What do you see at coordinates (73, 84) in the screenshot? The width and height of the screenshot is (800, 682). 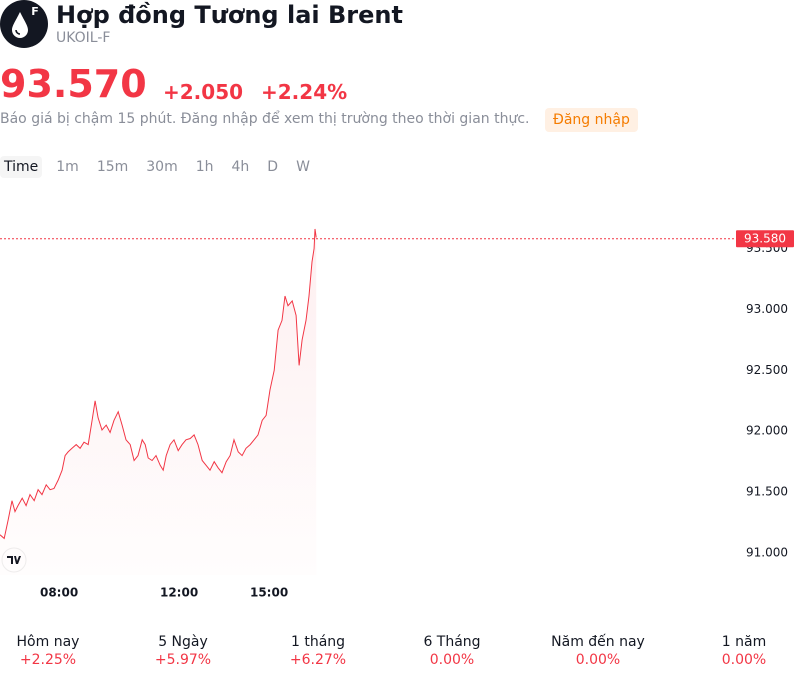 I see `price: 93.570` at bounding box center [73, 84].